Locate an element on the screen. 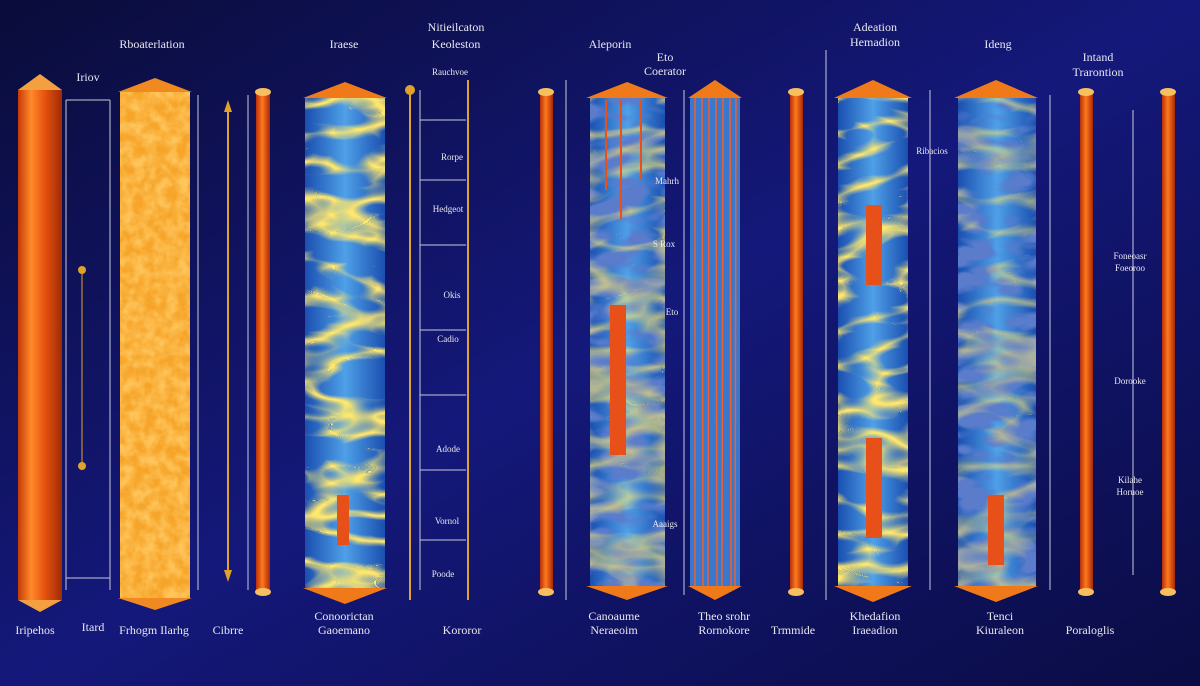 Image resolution: width=1200 pixels, height=686 pixels. header-label: Trarontion is located at coordinates (1098, 72).